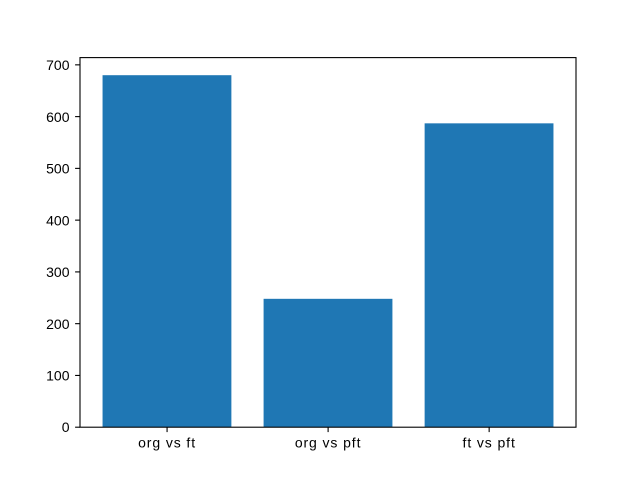 This screenshot has height=480, width=640. What do you see at coordinates (58, 272) in the screenshot?
I see `svg-text: 300` at bounding box center [58, 272].